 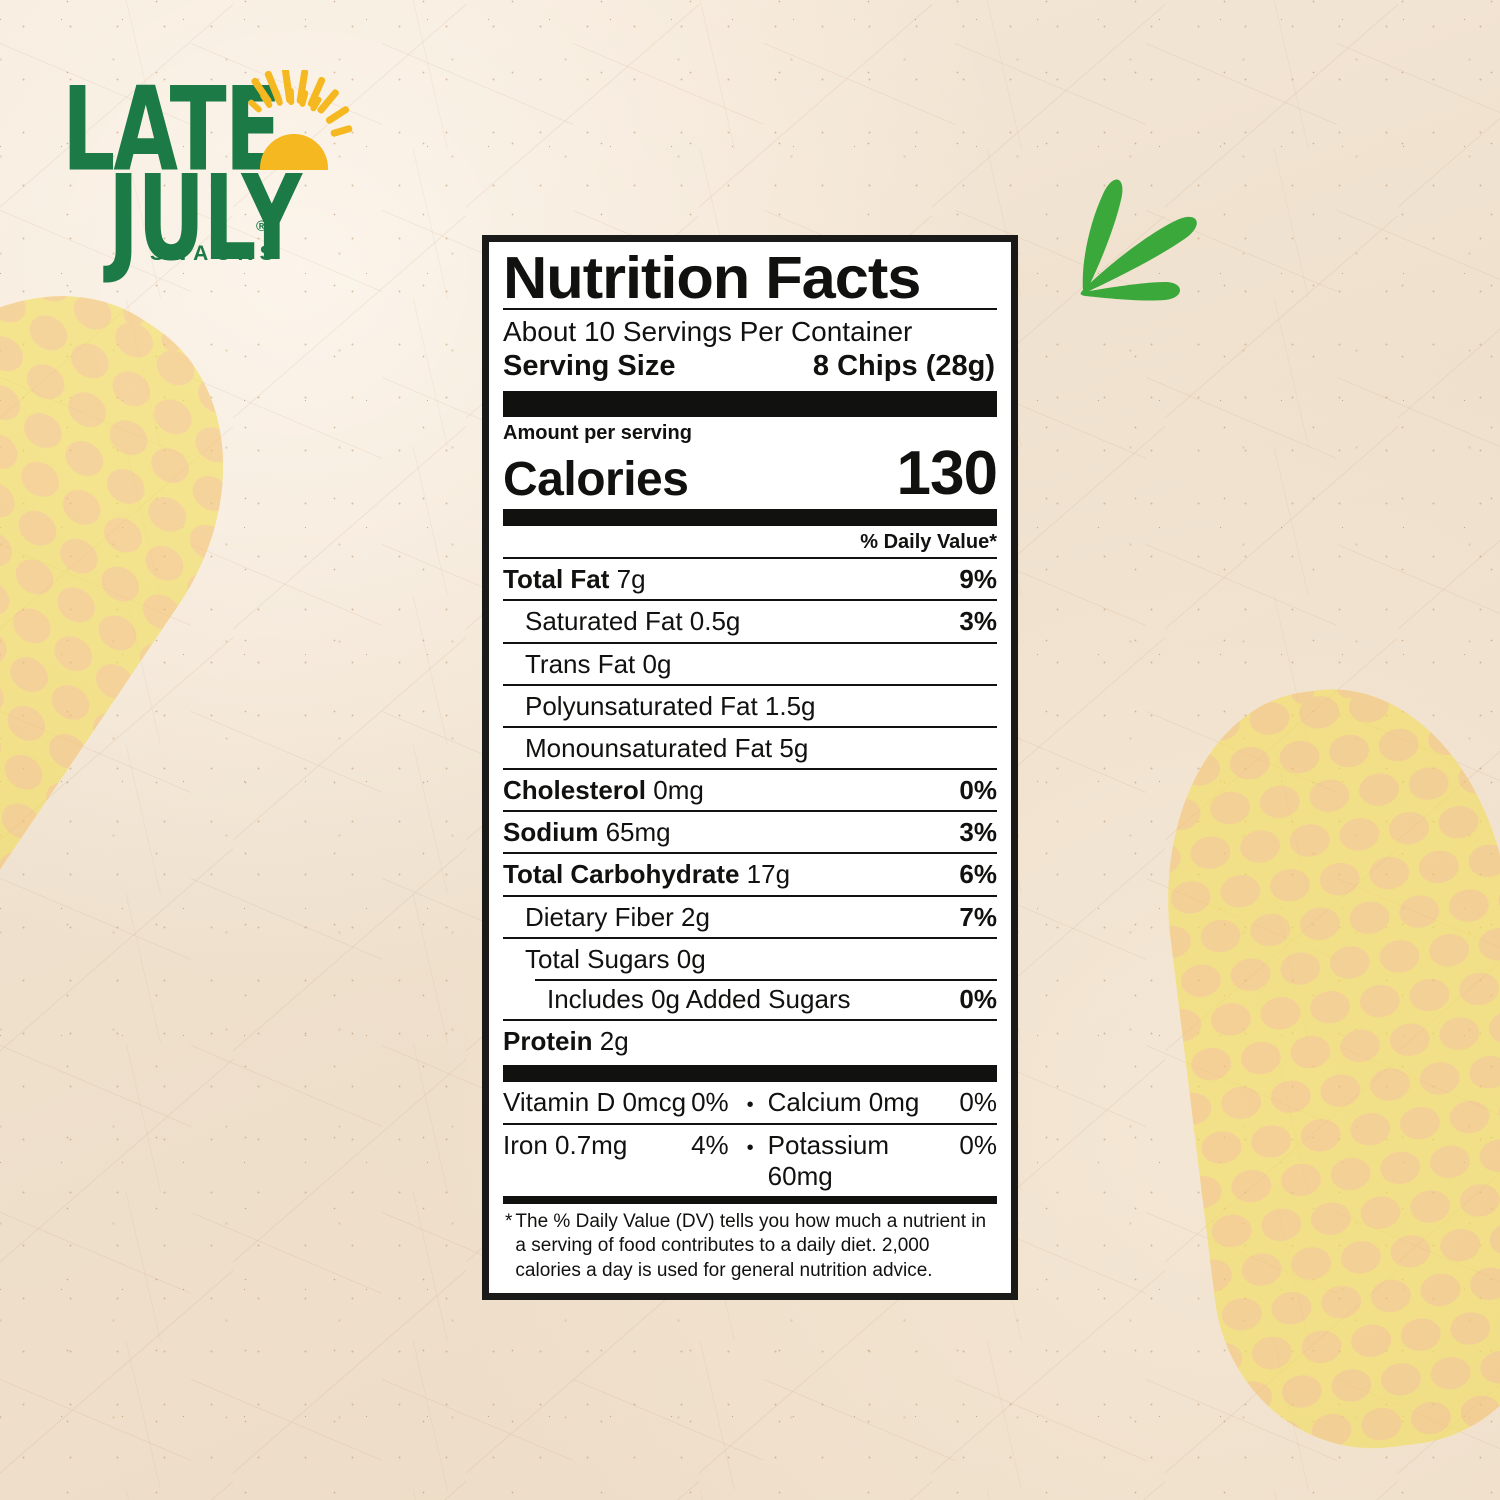 I want to click on amount-per-serving-label: Amount per serving, so click(x=597, y=432).